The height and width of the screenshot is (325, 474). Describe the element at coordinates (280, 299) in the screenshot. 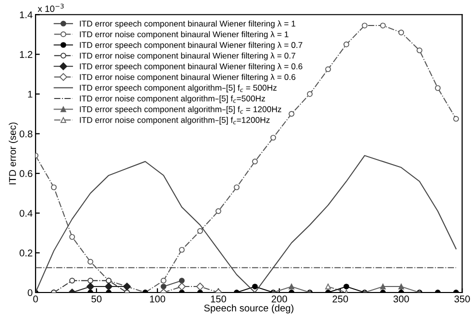

I see `x-tick-label: 200` at that location.